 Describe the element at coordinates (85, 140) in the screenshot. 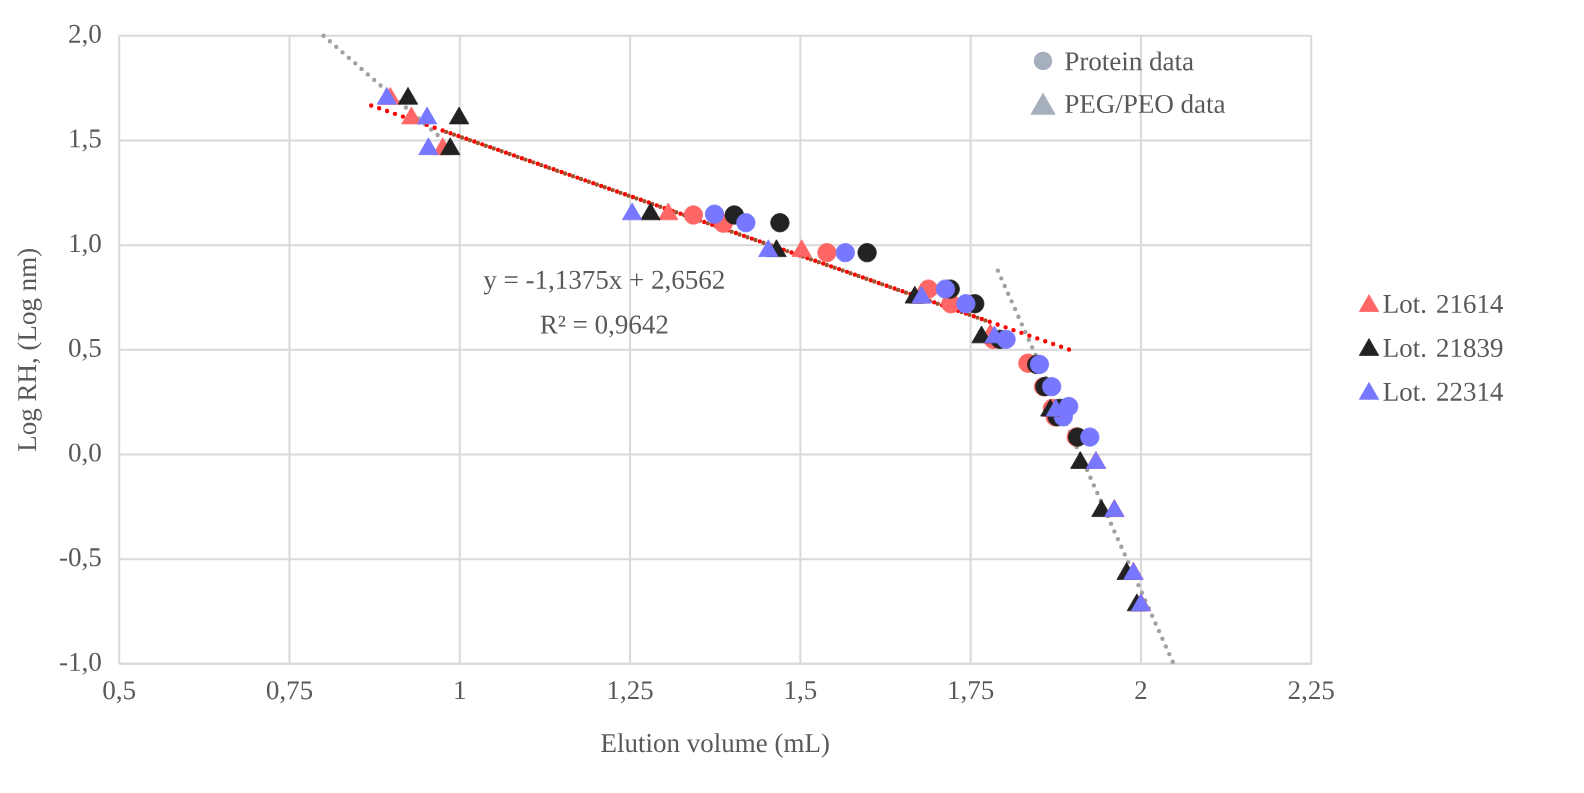

I see `y-tick-label: 1,5` at that location.